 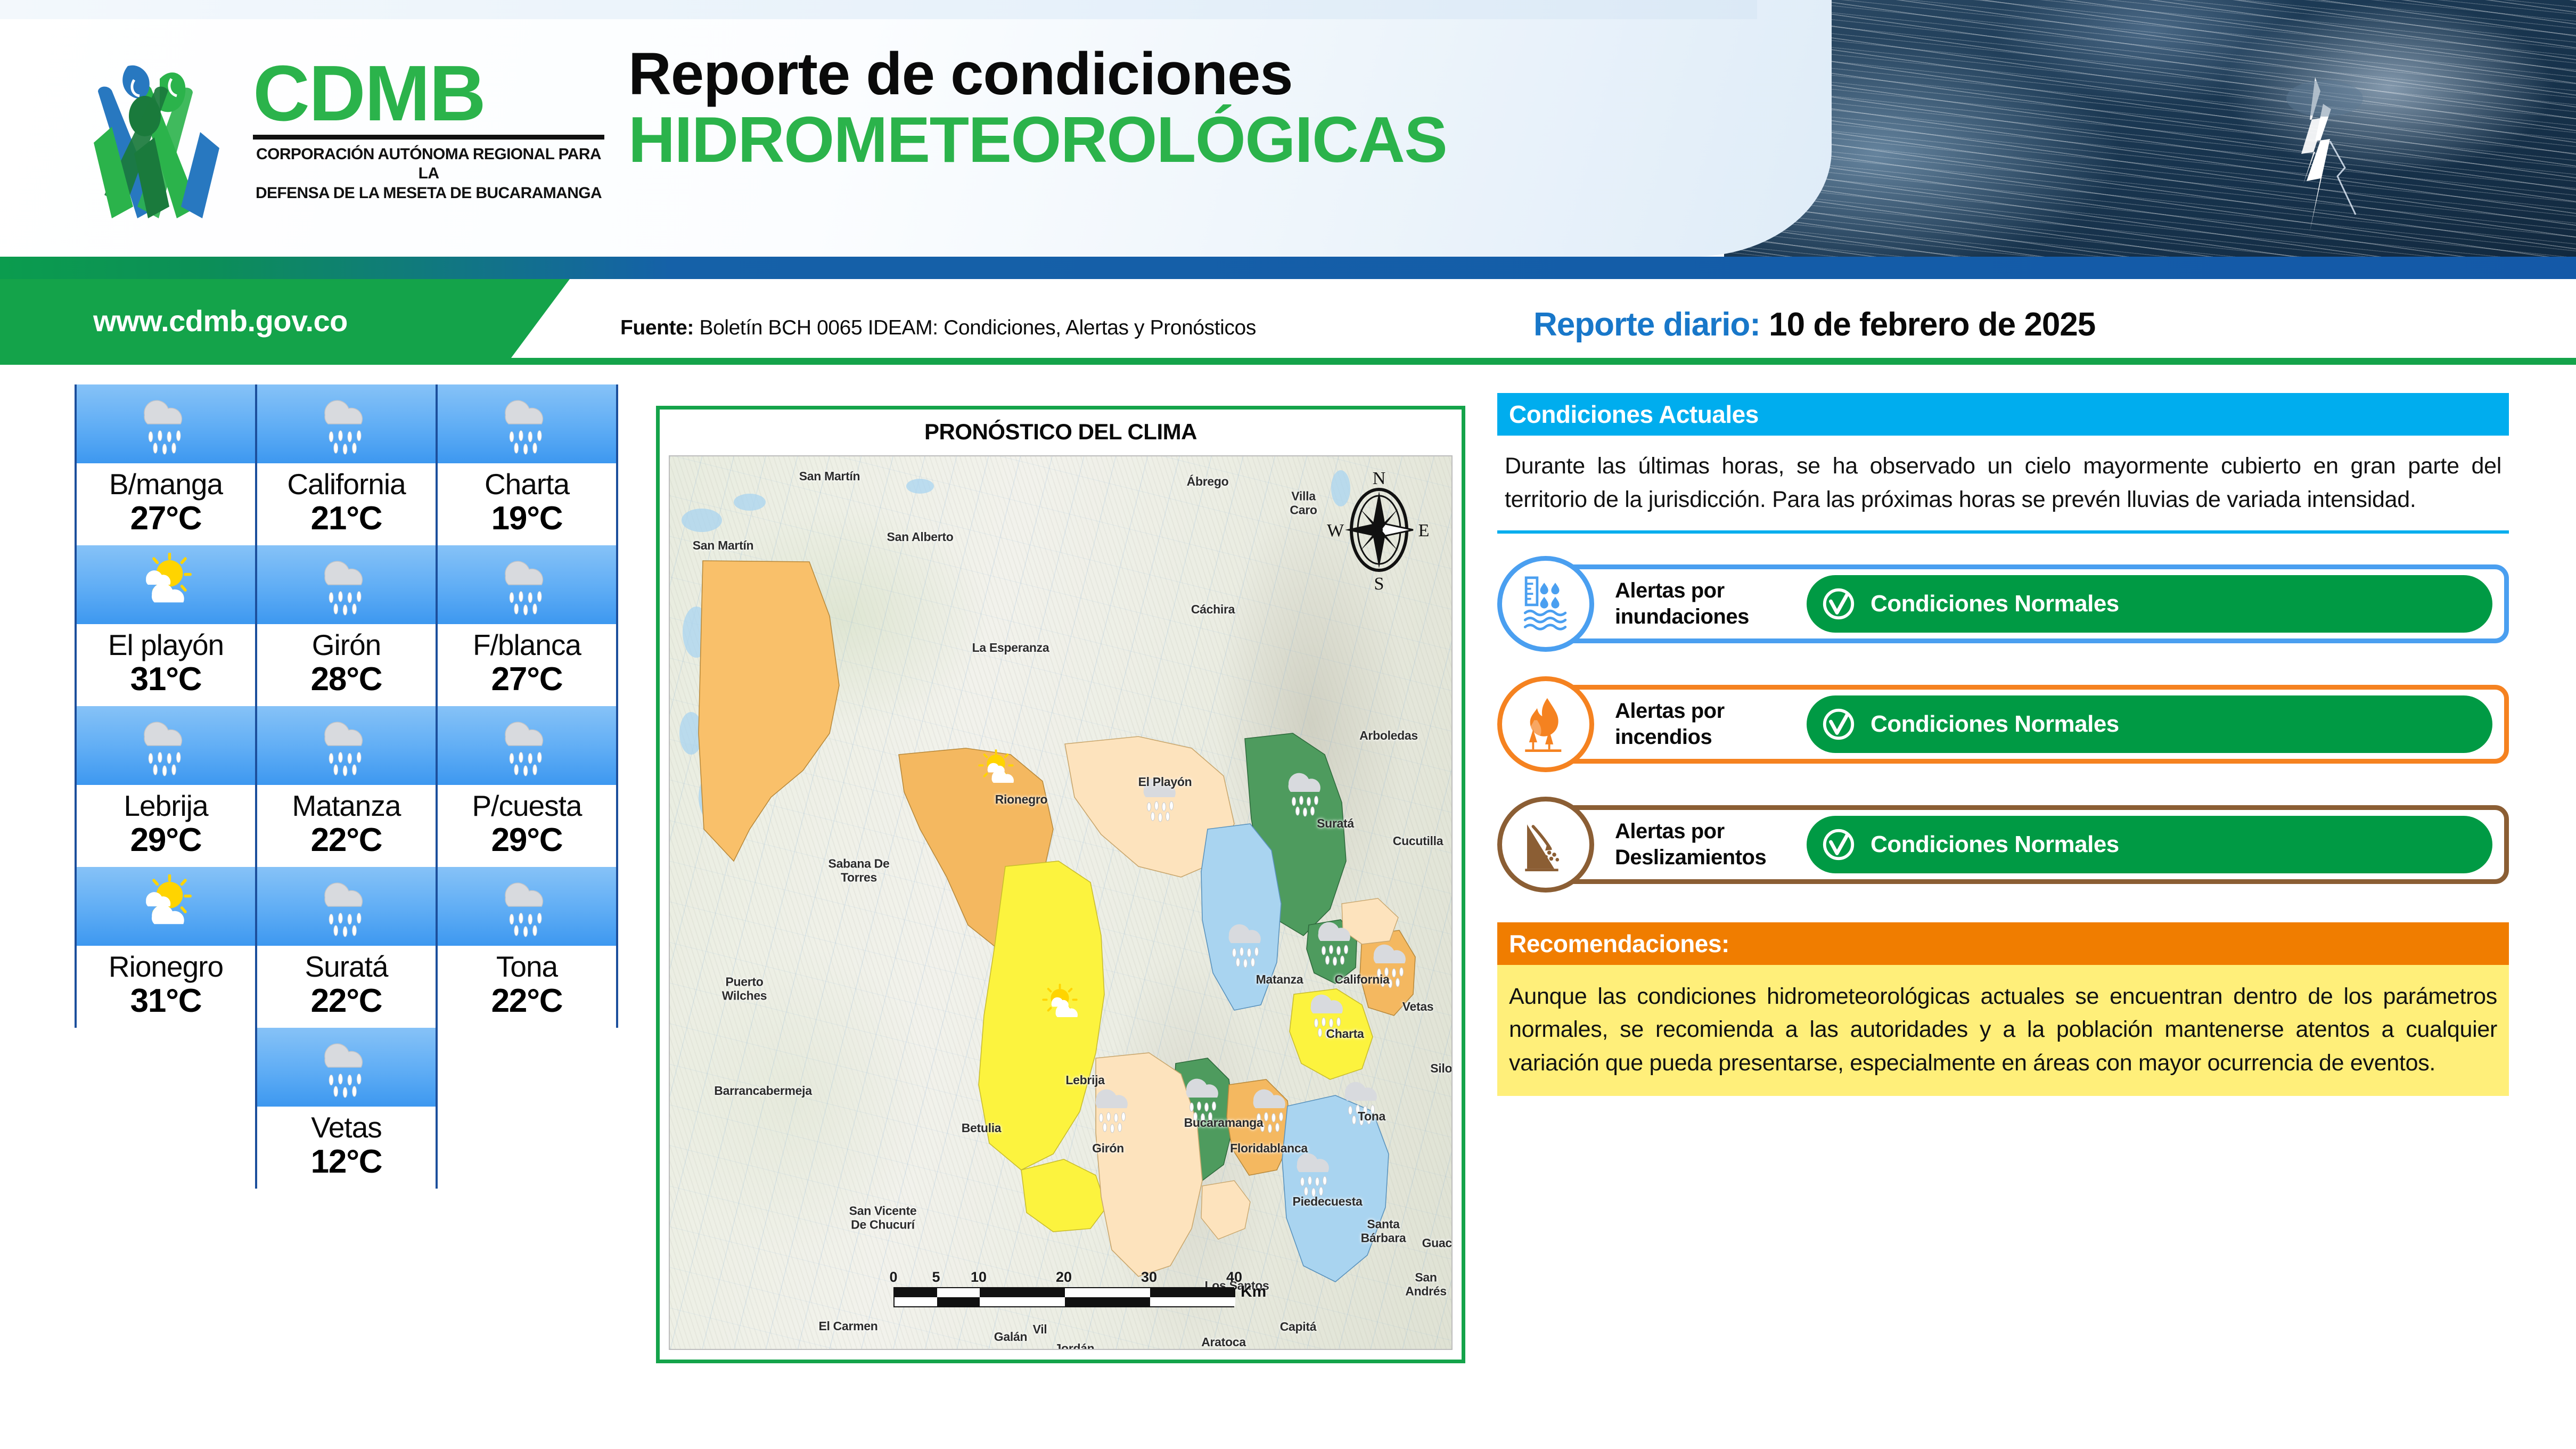 I want to click on map-icon-charta, so click(x=1326, y=1016).